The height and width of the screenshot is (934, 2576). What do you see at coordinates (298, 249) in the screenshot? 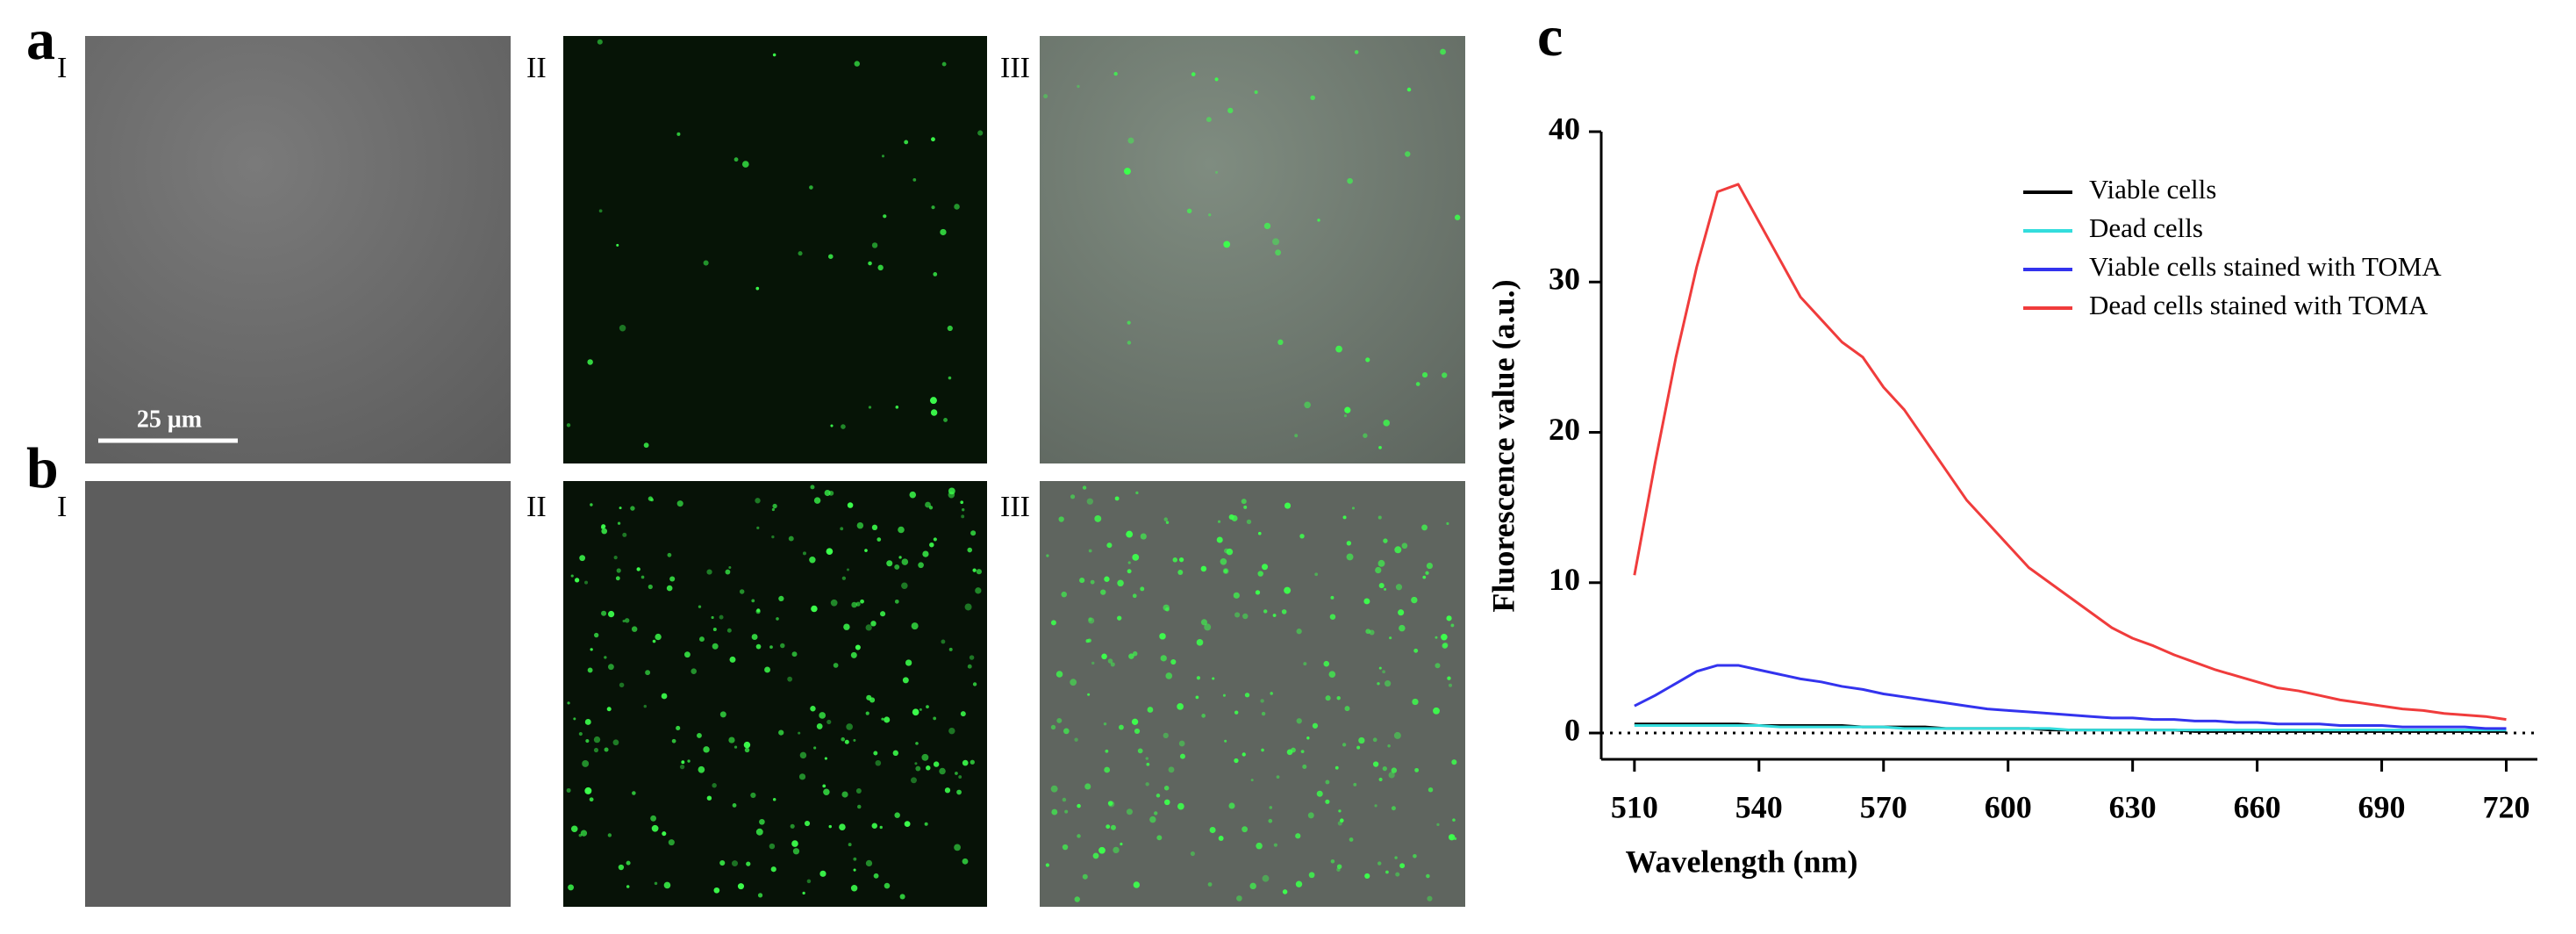
I see `brightfield-image` at bounding box center [298, 249].